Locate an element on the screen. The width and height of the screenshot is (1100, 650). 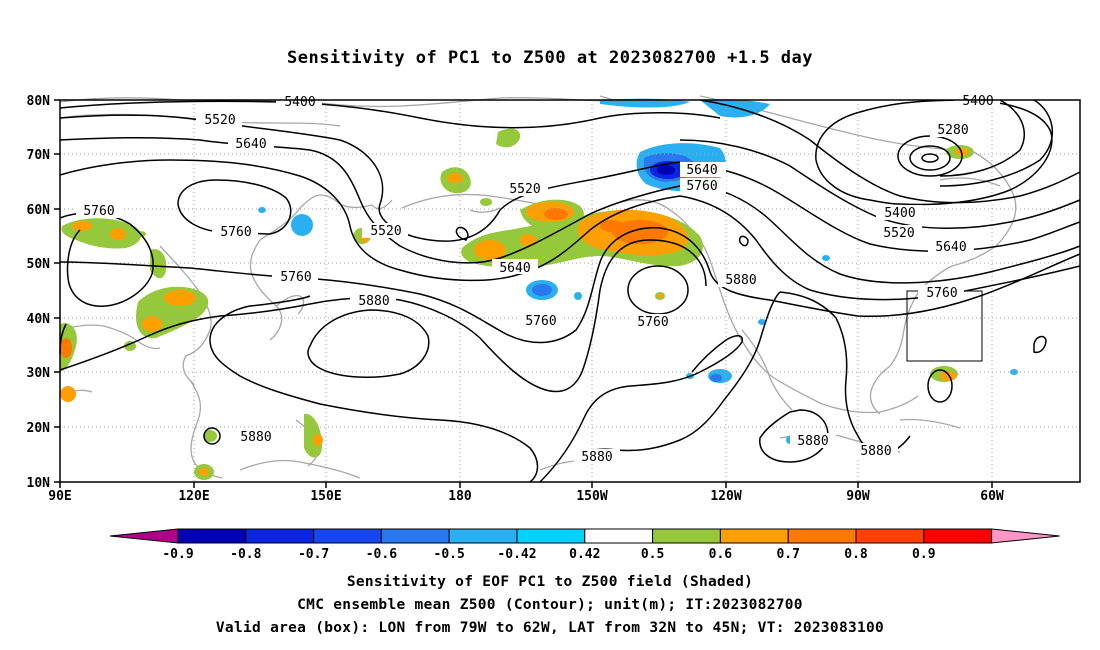
lon-tick-label: 150W is located at coordinates (591, 496).